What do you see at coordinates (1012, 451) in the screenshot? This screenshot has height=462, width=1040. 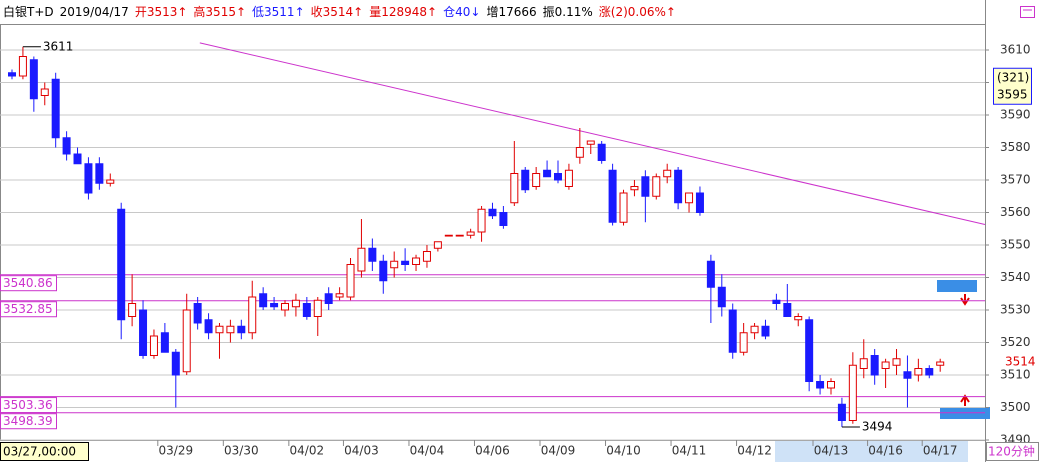 I see `period-box` at bounding box center [1012, 451].